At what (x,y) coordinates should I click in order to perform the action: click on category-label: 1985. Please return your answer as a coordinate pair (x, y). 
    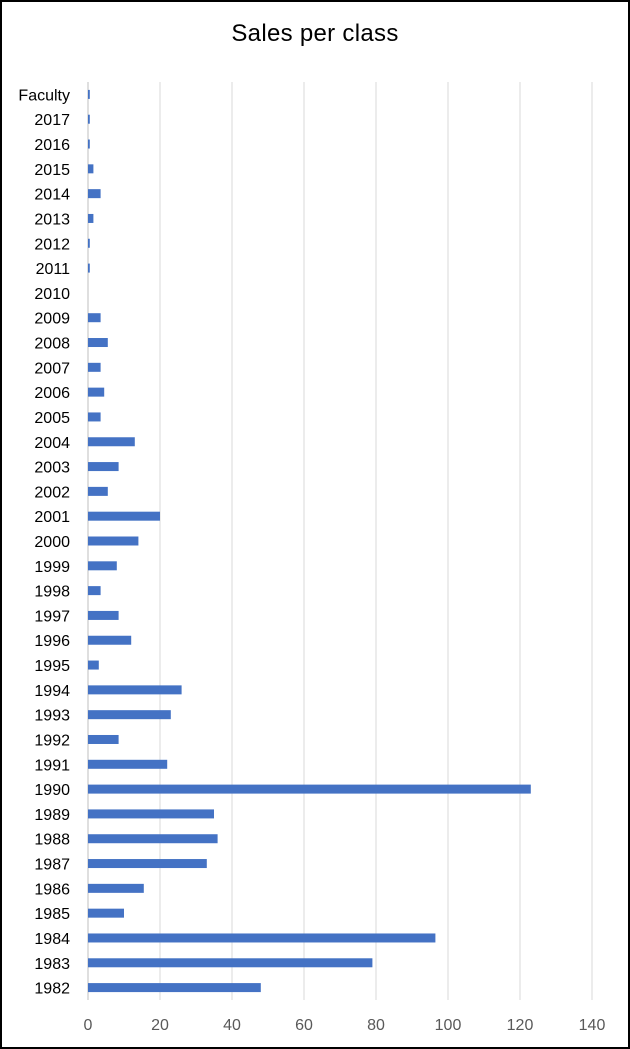
    Looking at the image, I should click on (52, 914).